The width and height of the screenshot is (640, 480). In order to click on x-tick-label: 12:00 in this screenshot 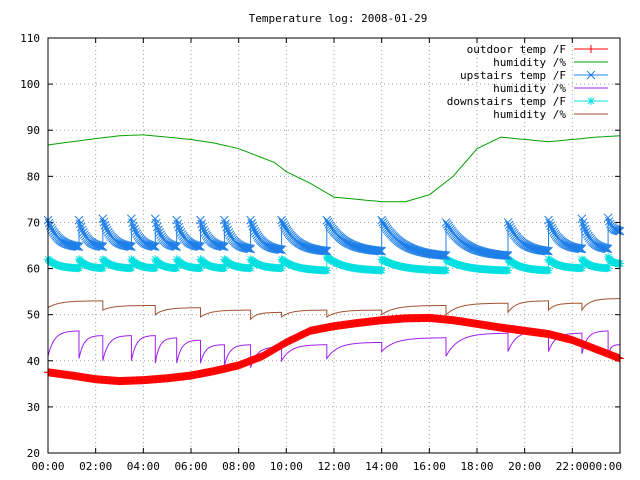, I will do `click(333, 466)`.